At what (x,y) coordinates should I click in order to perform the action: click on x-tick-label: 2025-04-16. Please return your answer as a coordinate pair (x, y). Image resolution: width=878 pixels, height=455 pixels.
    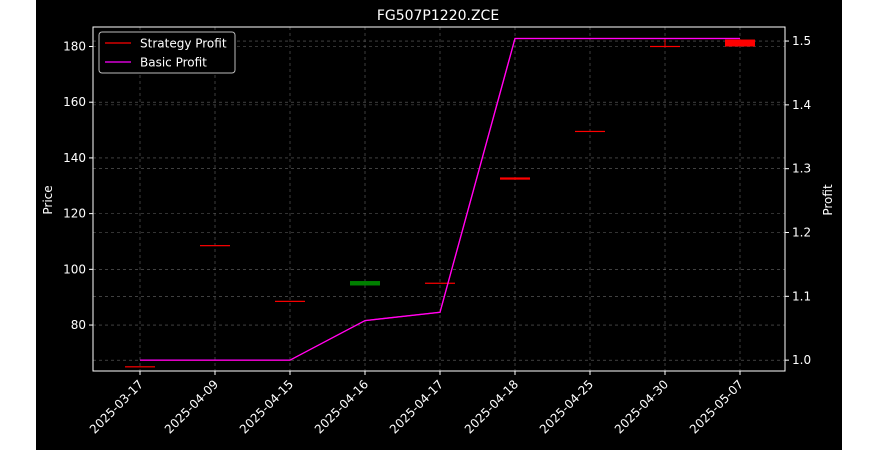
    Looking at the image, I should click on (341, 406).